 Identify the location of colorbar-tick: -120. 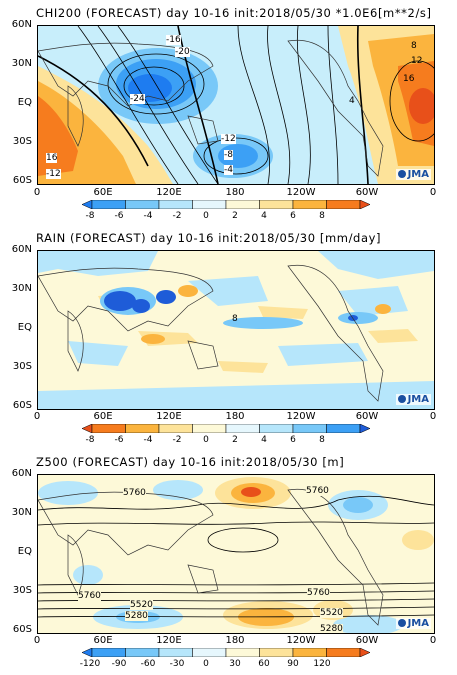
(90, 664).